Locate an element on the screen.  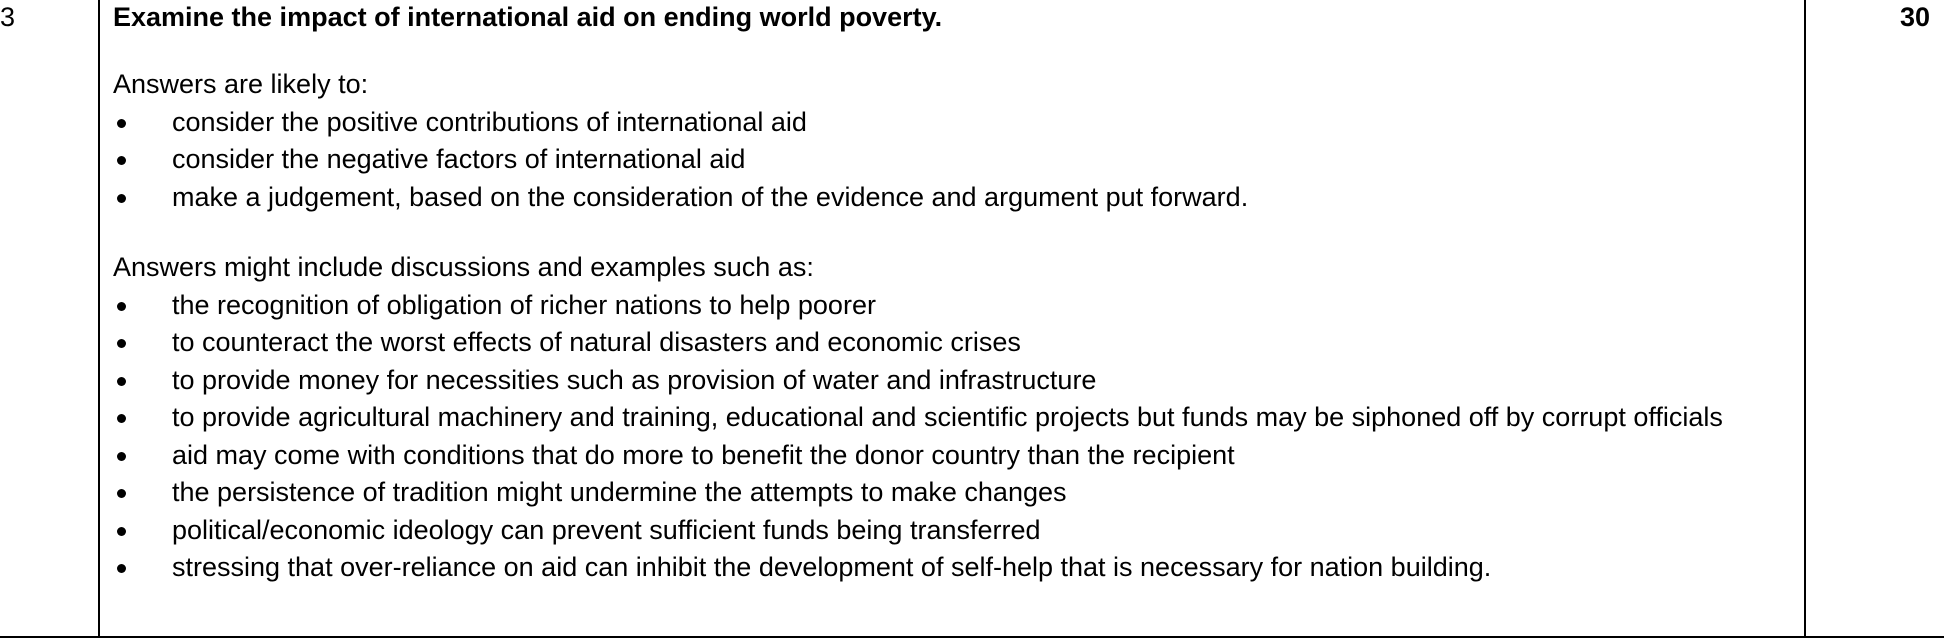
section-spacer is located at coordinates (948, 232).